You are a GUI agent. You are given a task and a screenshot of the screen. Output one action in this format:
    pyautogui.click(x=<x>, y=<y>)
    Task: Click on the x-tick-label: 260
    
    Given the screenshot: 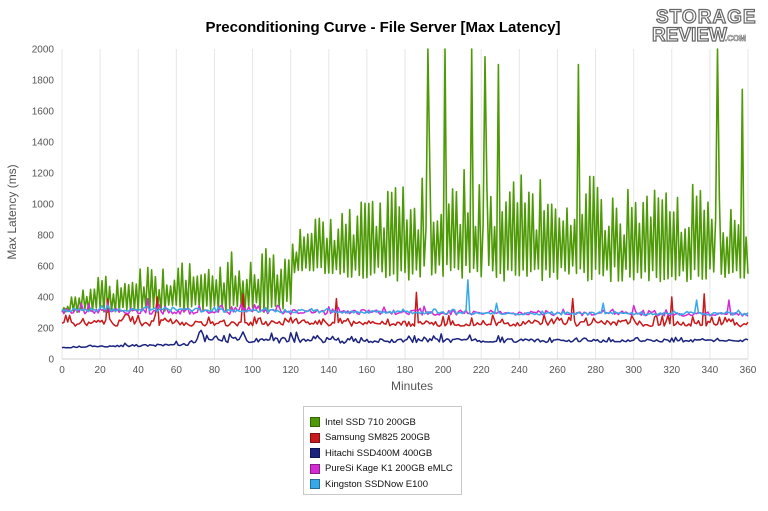 What is the action you would take?
    pyautogui.click(x=557, y=370)
    